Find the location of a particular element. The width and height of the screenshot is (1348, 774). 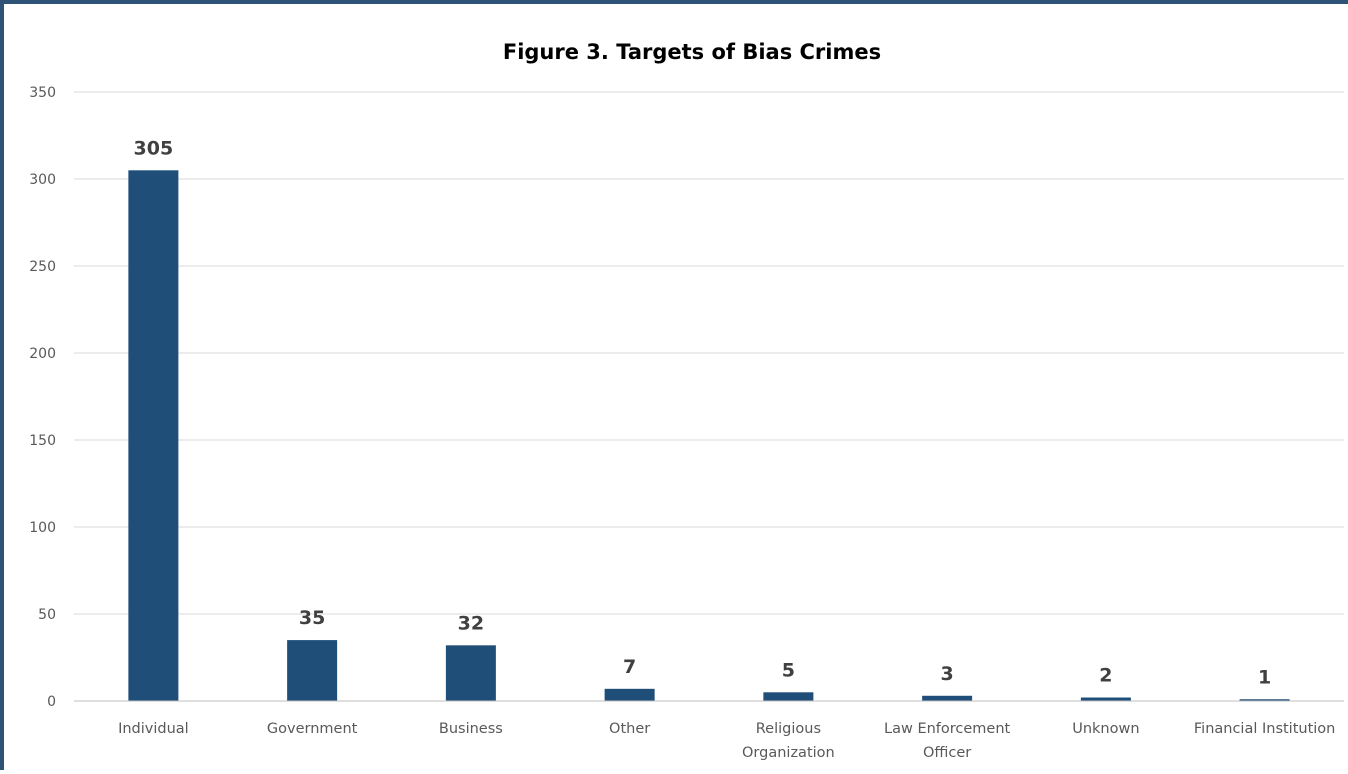

y-tick-label: 150 is located at coordinates (42, 441).